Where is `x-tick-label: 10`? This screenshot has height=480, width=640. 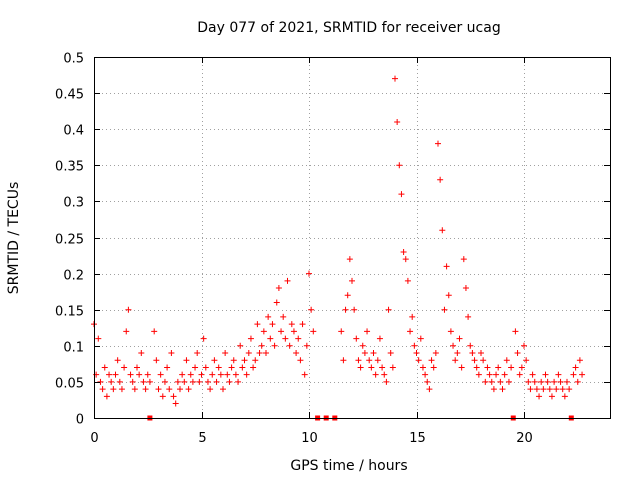 x-tick-label: 10 is located at coordinates (309, 438).